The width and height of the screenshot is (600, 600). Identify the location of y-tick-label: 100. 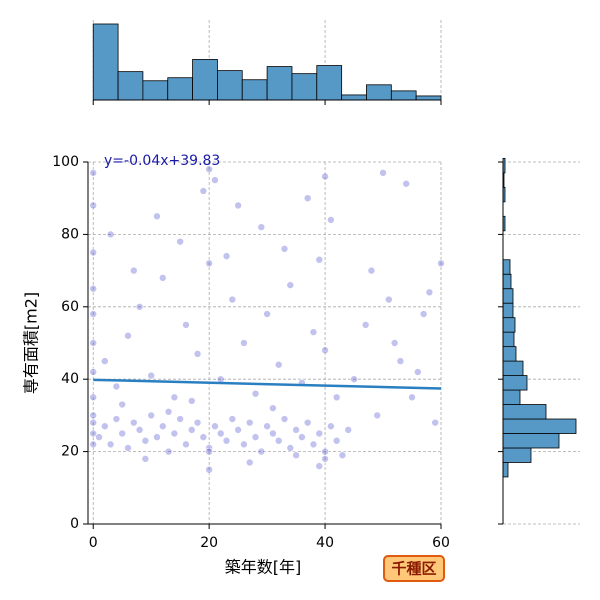
(65, 162).